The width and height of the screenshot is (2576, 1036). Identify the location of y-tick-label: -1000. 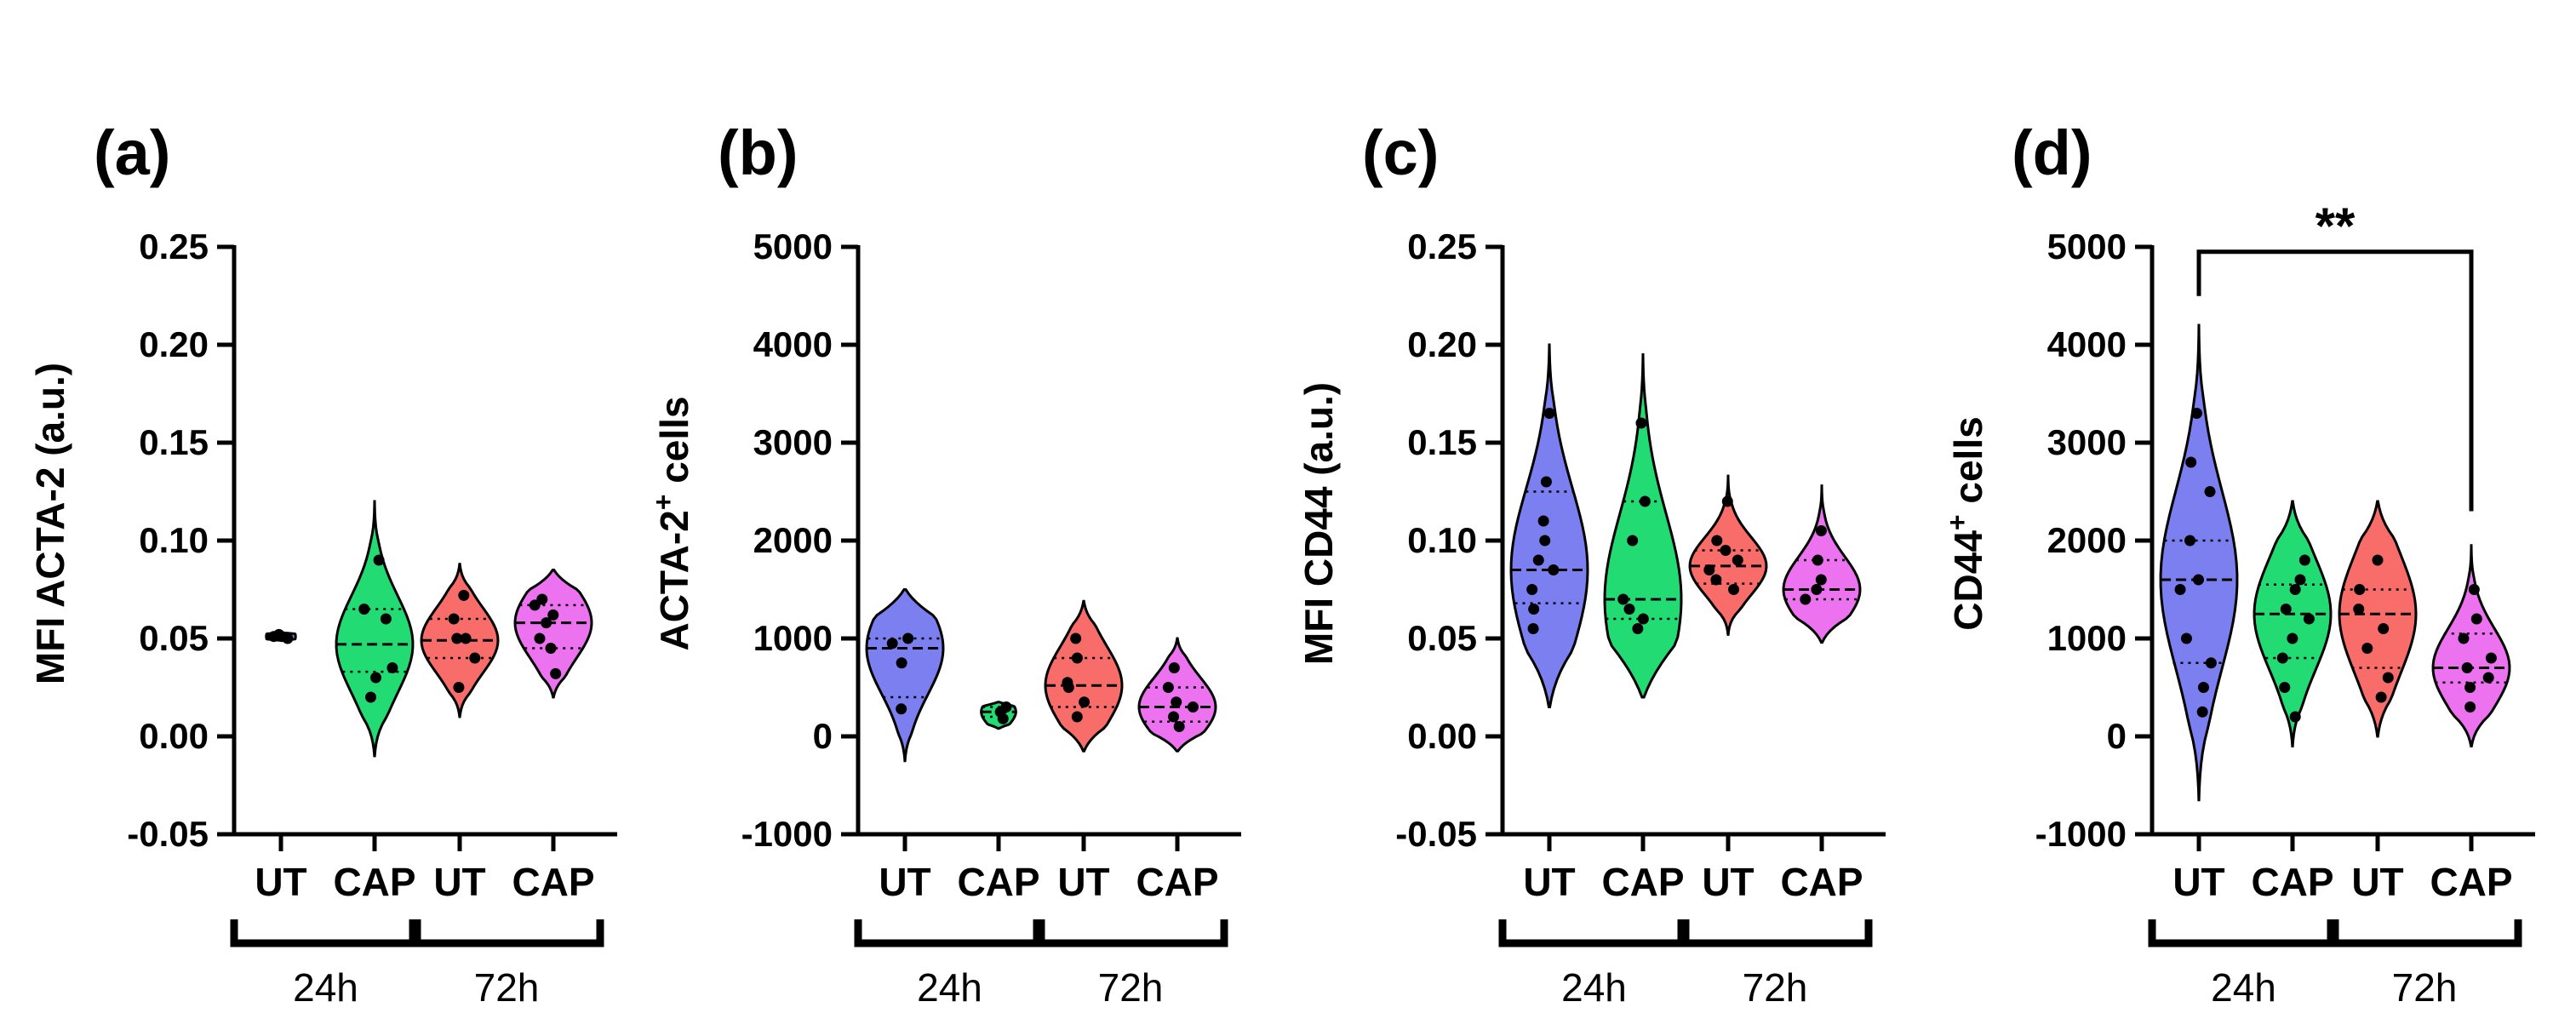
(2081, 834).